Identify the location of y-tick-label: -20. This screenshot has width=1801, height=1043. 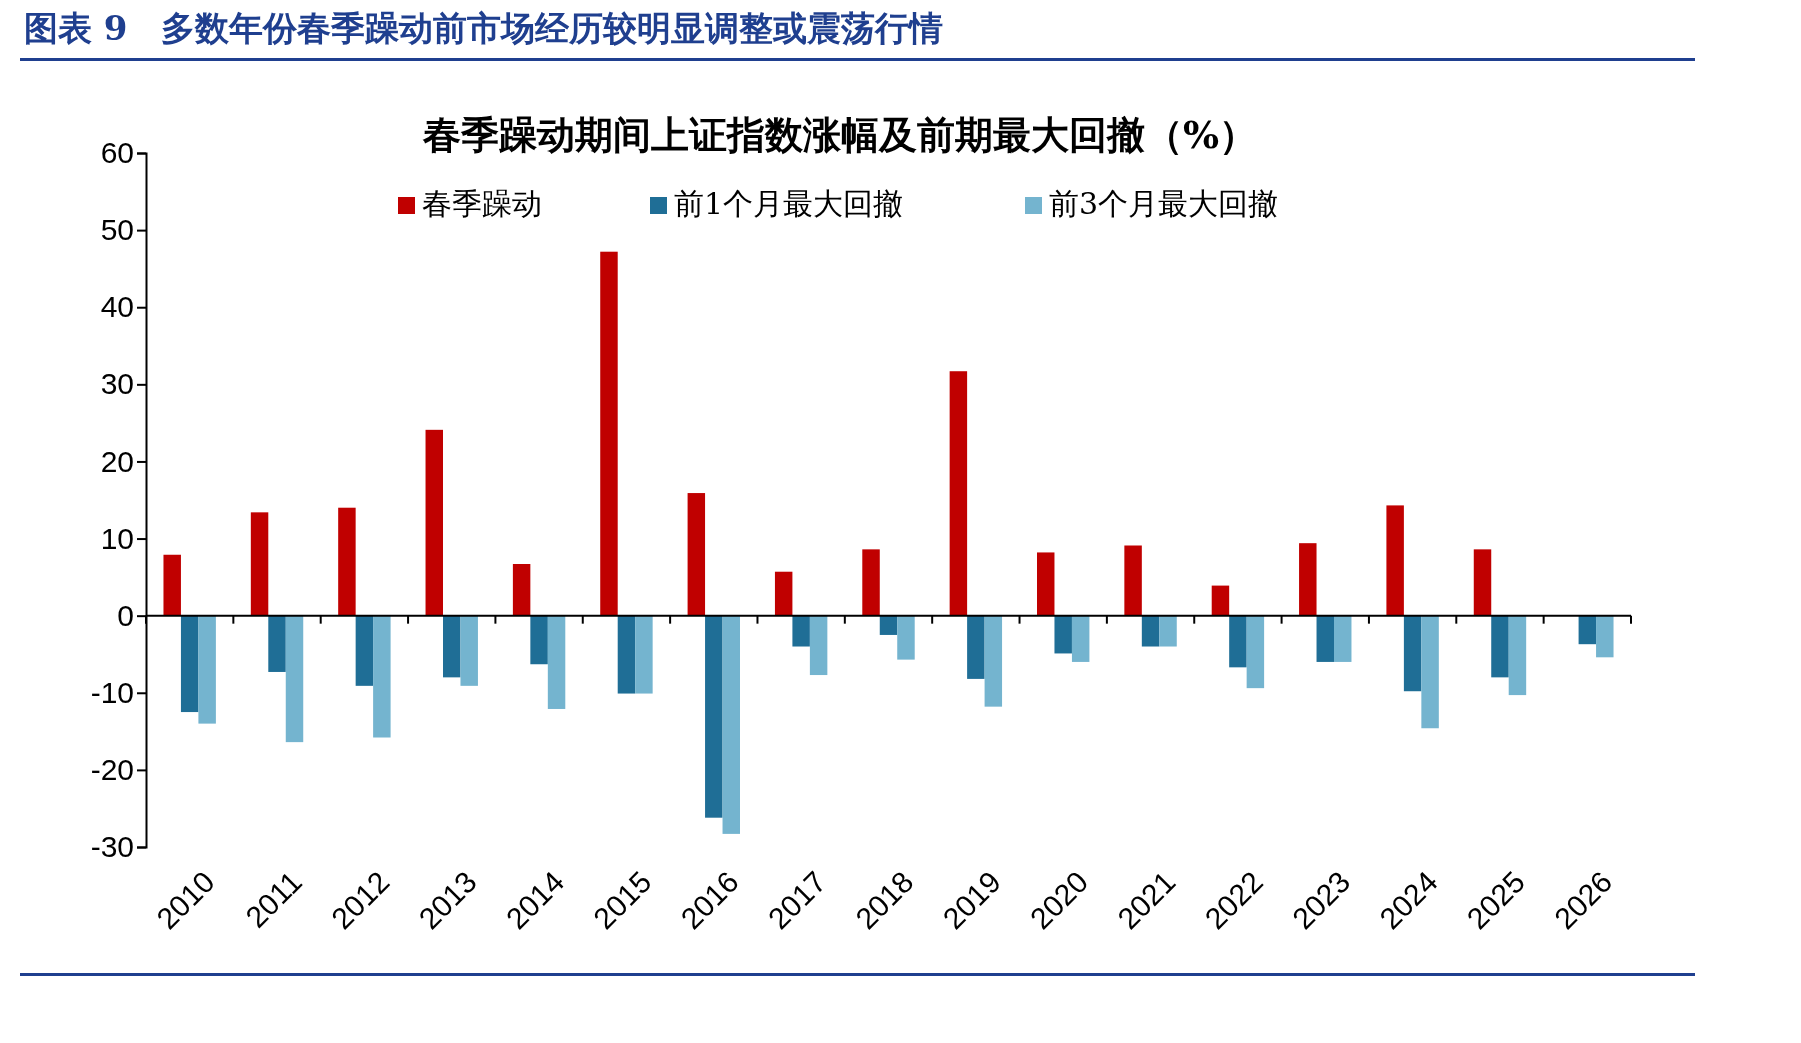
(112, 769).